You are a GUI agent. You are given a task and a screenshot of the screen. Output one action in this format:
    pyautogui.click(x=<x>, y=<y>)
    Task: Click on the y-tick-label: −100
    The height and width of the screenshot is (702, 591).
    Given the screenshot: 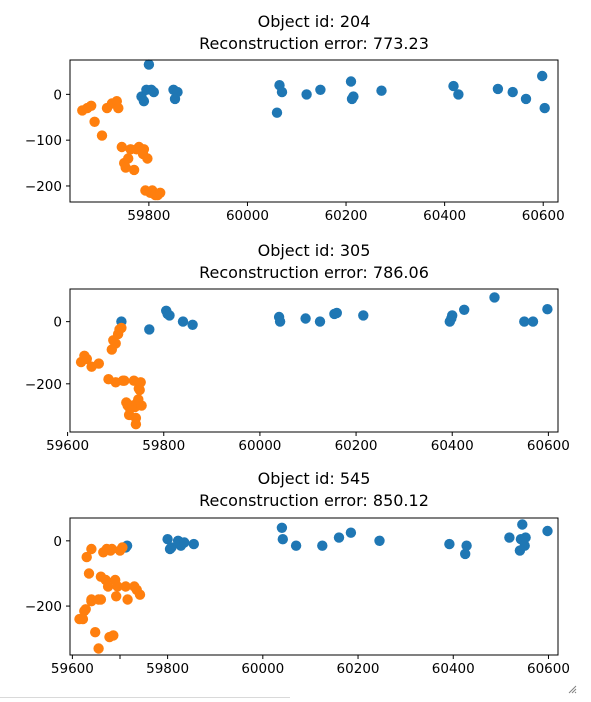 What is the action you would take?
    pyautogui.click(x=43, y=141)
    